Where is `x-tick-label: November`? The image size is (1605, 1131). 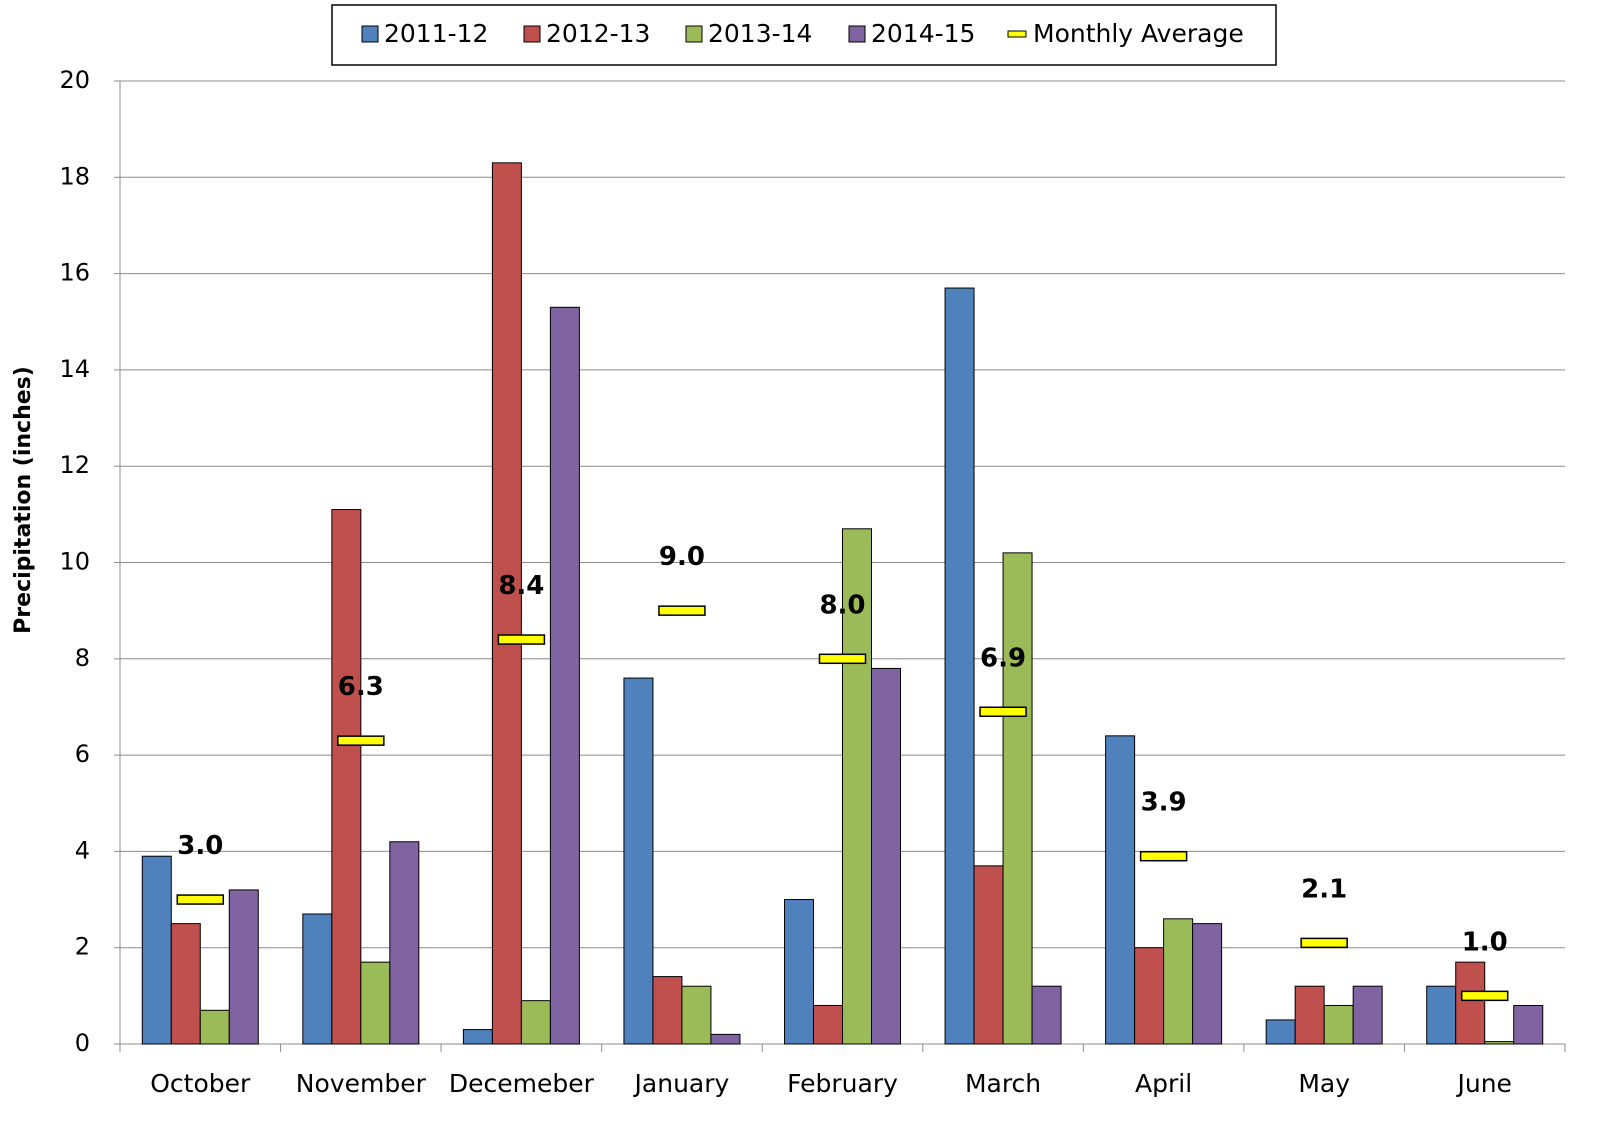
x-tick-label: November is located at coordinates (361, 1083).